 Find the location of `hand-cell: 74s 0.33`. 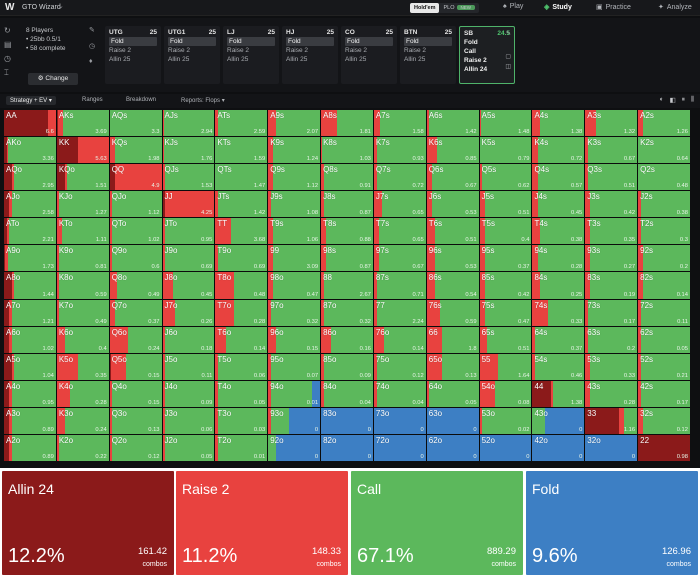

hand-cell: 74s 0.33 is located at coordinates (558, 312).